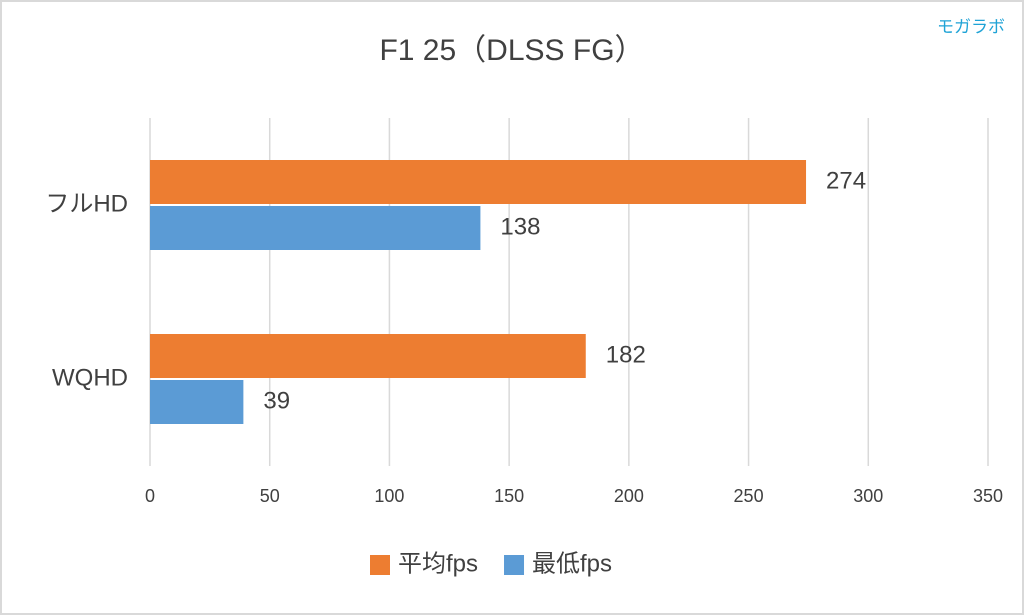  Describe the element at coordinates (626, 354) in the screenshot. I see `value-label: 182` at that location.